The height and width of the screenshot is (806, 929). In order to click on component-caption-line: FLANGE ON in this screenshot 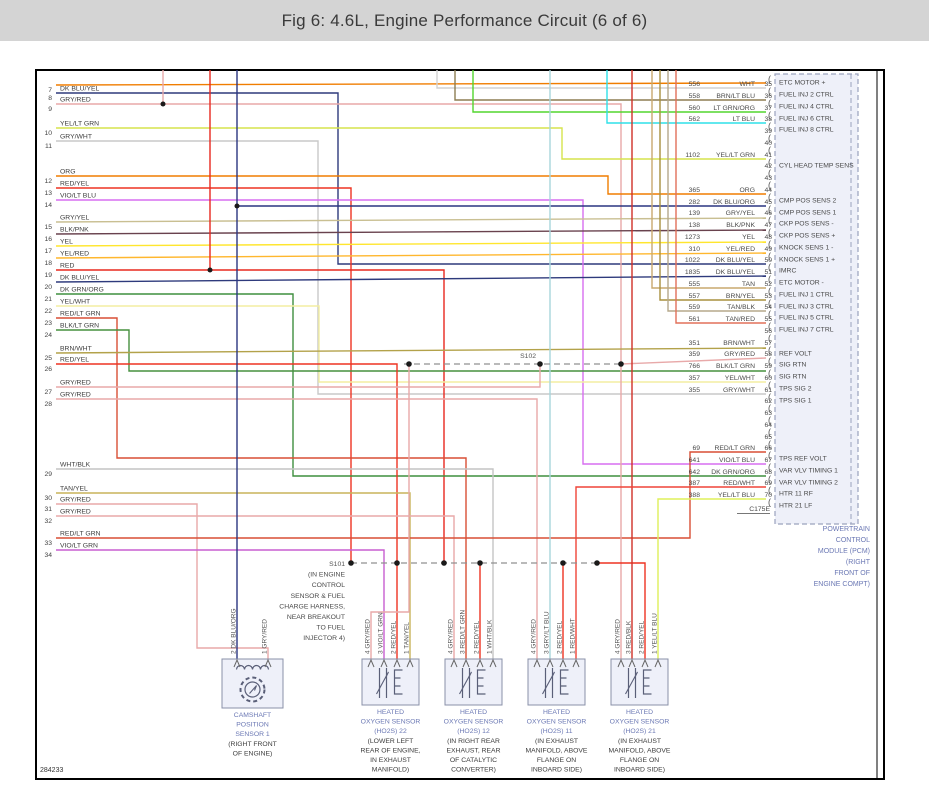, I will do `click(556, 760)`.